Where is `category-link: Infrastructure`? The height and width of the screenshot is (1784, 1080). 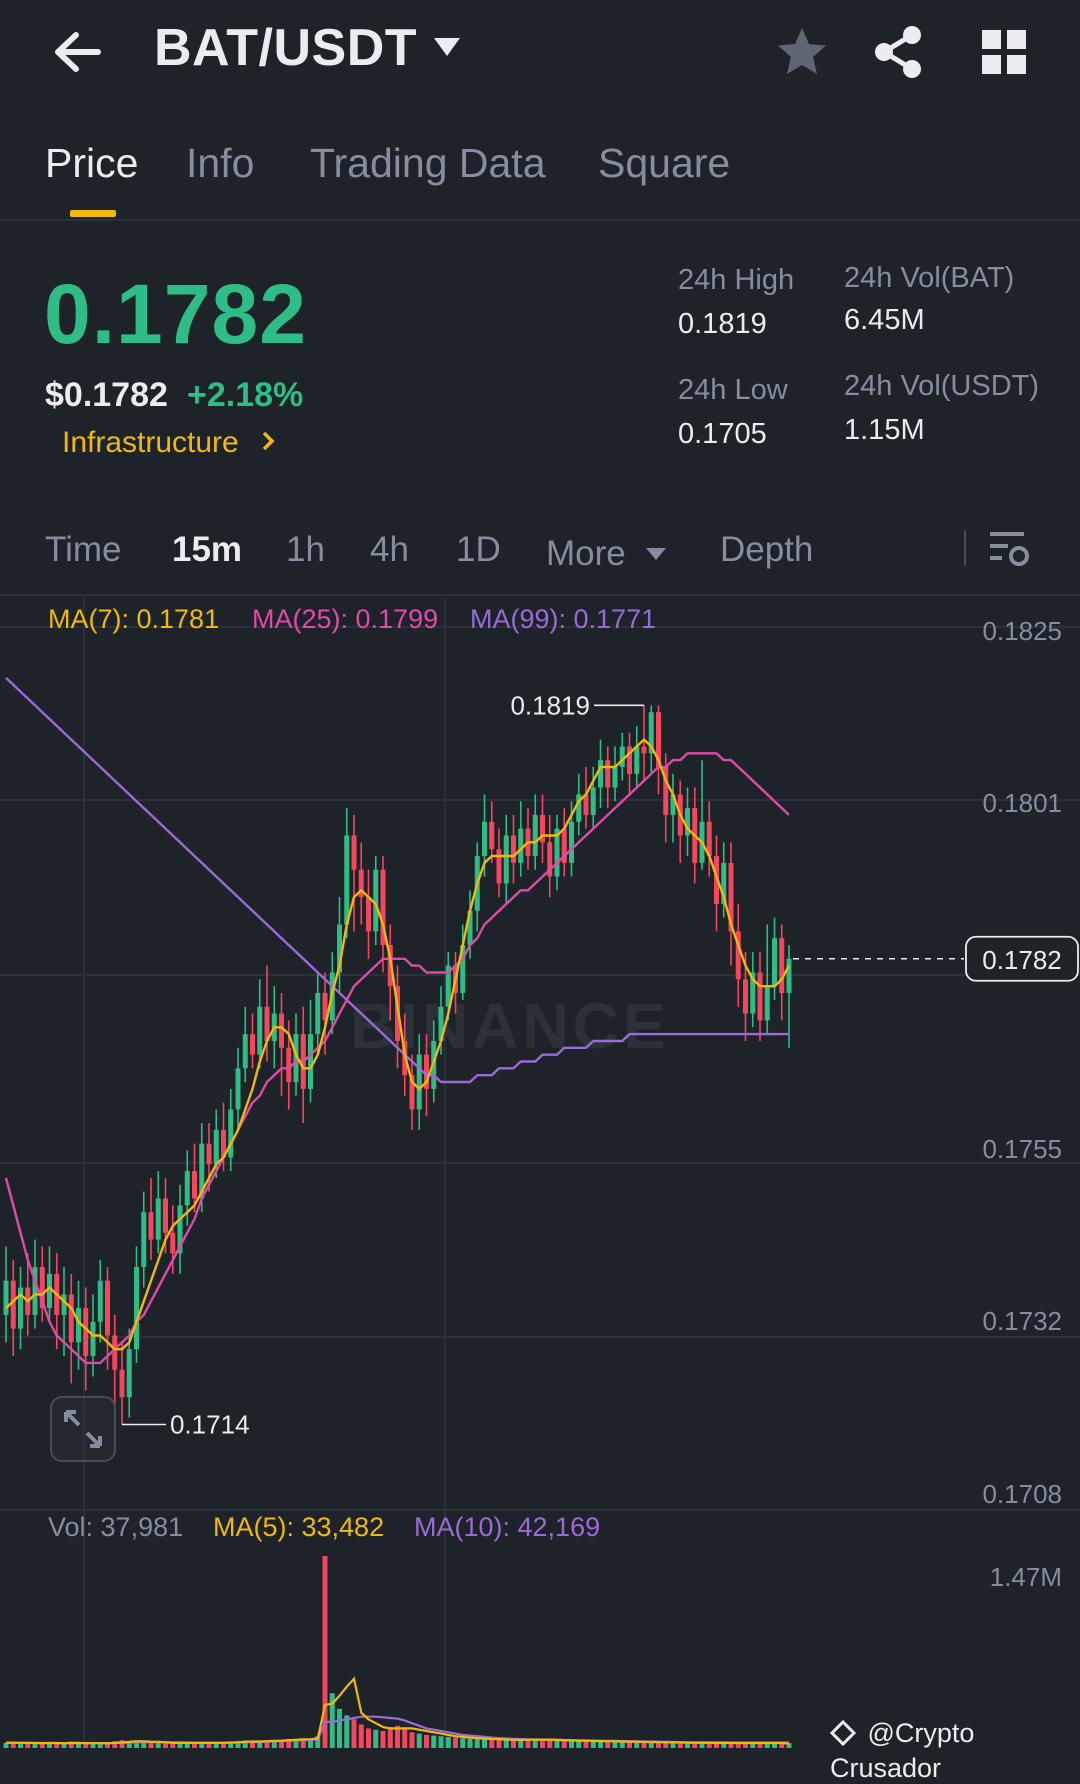 category-link: Infrastructure is located at coordinates (168, 443).